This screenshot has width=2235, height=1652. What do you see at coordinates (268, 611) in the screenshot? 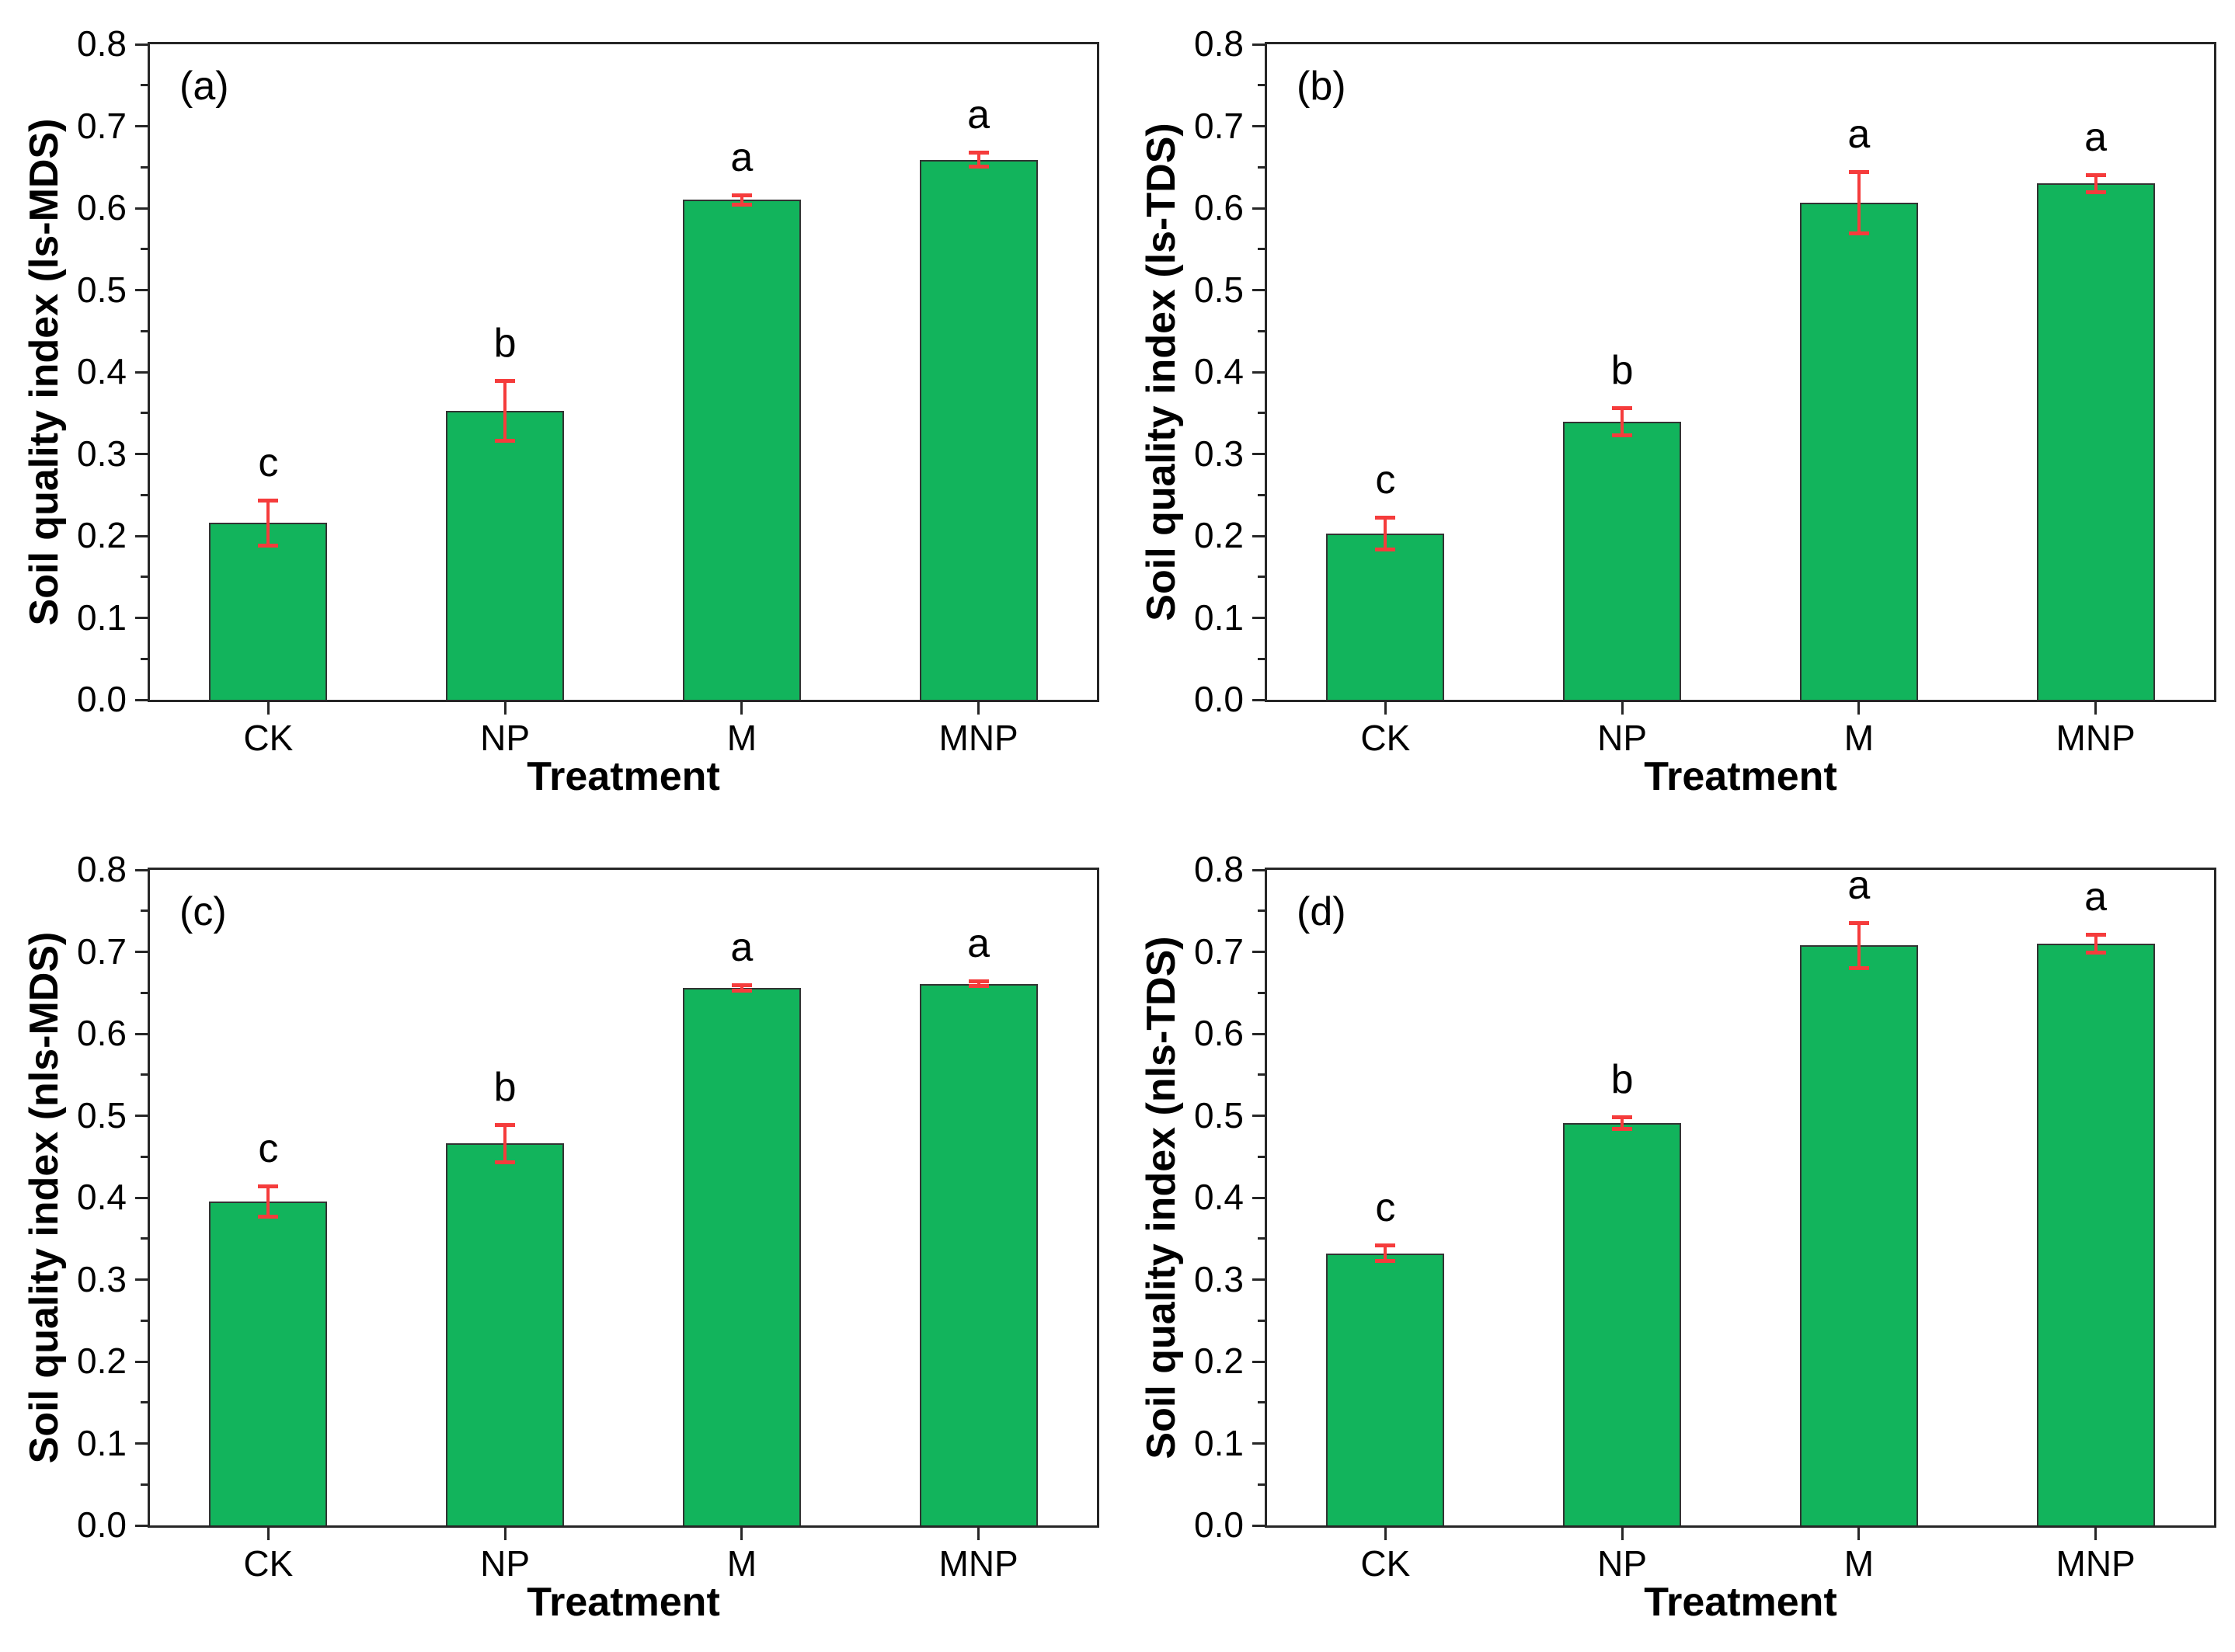
I see `bar-ck` at bounding box center [268, 611].